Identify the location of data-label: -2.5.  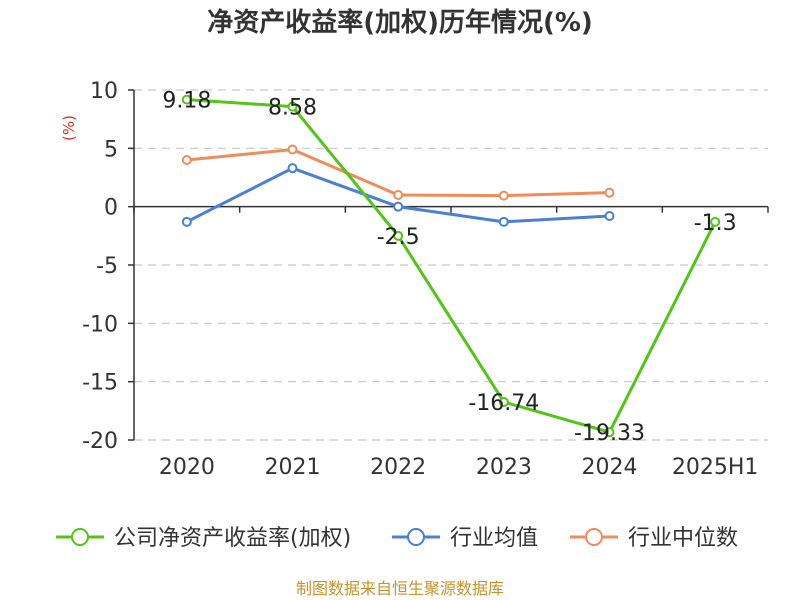
(398, 237).